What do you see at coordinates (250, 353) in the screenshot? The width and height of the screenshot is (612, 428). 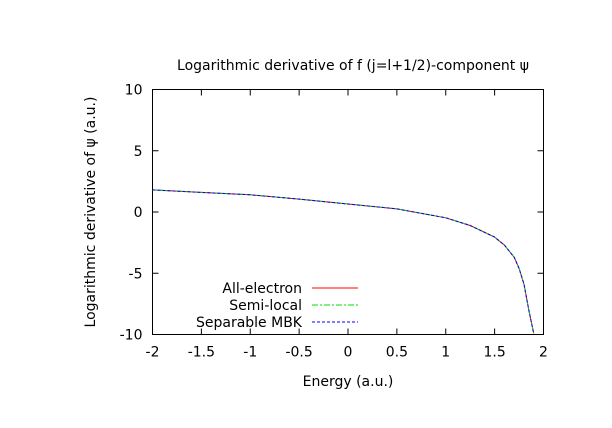 I see `x-tick-label: -1` at bounding box center [250, 353].